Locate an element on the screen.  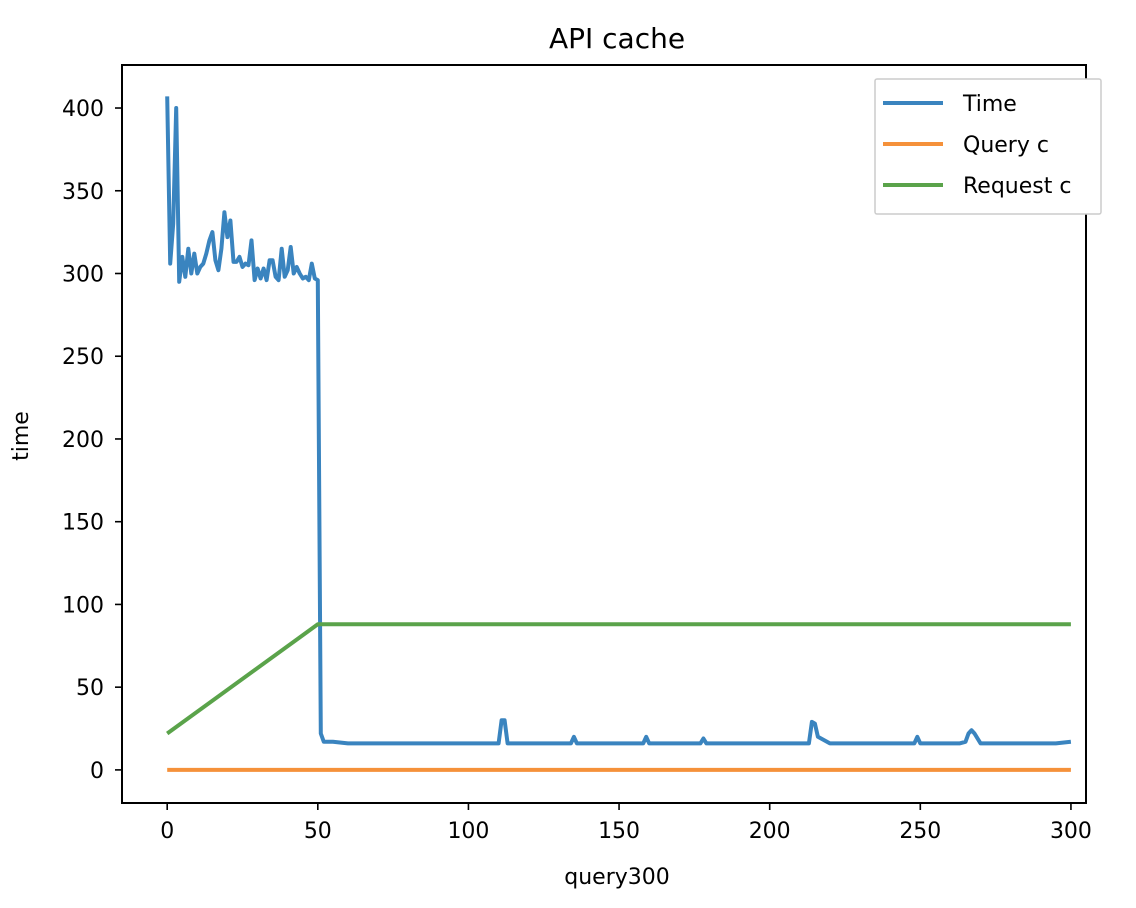
legend-label-query-c: Query c is located at coordinates (1006, 145).